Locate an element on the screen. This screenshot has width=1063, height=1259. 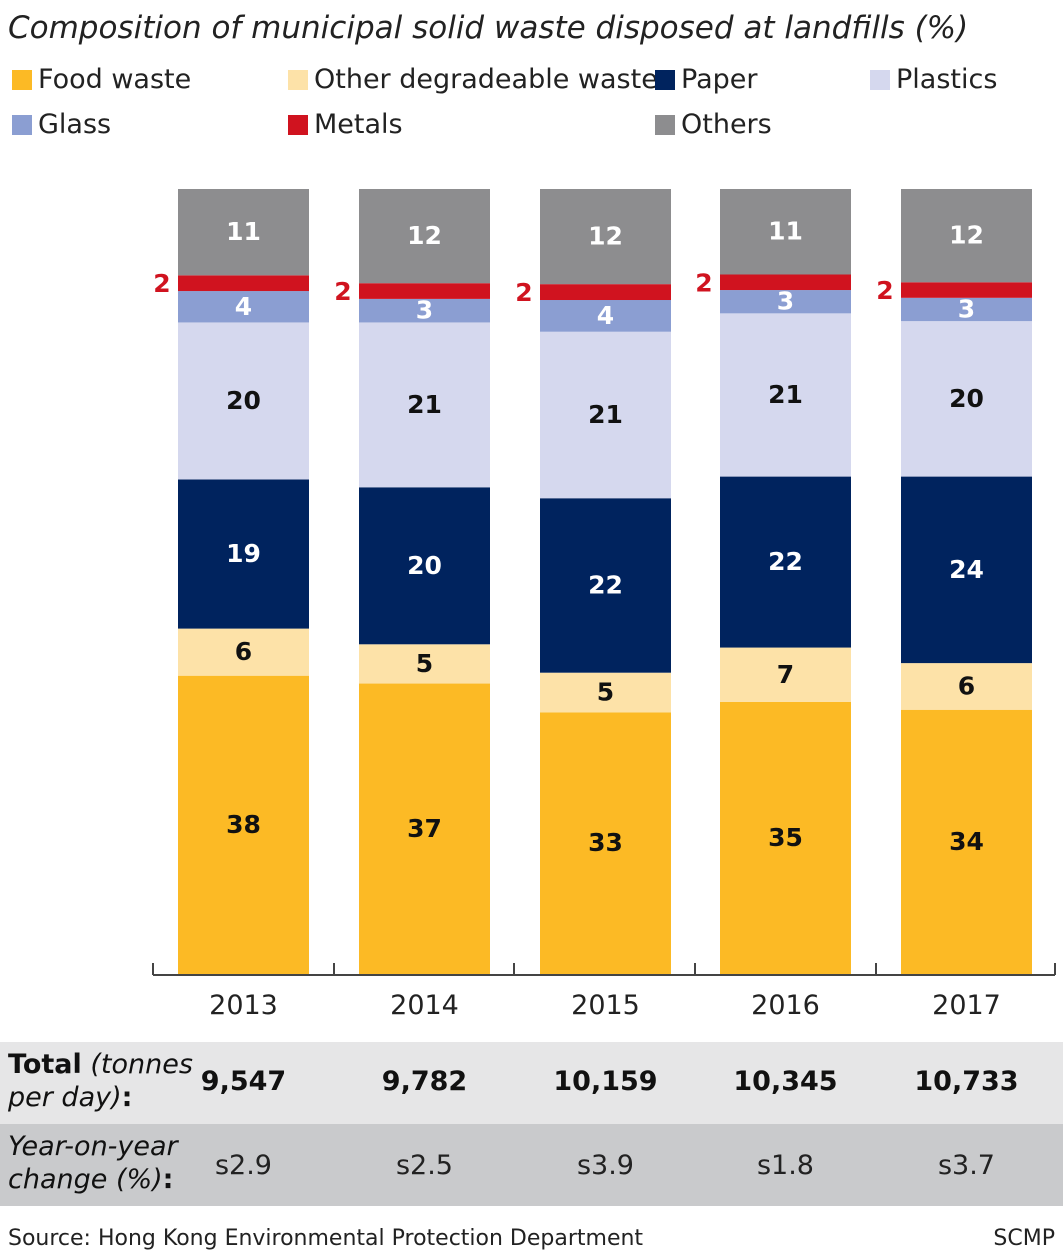
value-label-food-2017: 34 is located at coordinates (966, 841).